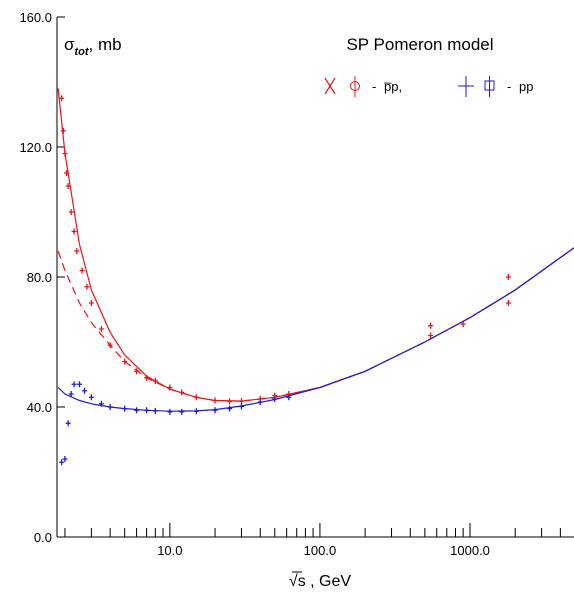 The width and height of the screenshot is (574, 594). What do you see at coordinates (320, 581) in the screenshot?
I see `x-label: √s , GeV` at bounding box center [320, 581].